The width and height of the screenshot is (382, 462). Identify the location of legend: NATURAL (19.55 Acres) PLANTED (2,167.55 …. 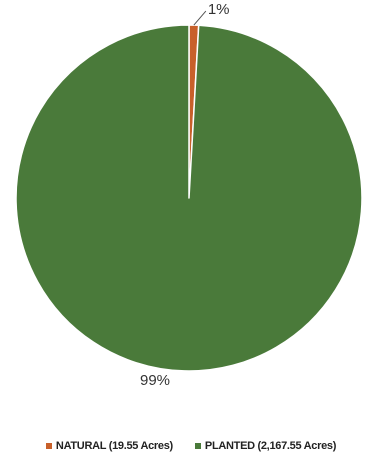
(191, 446).